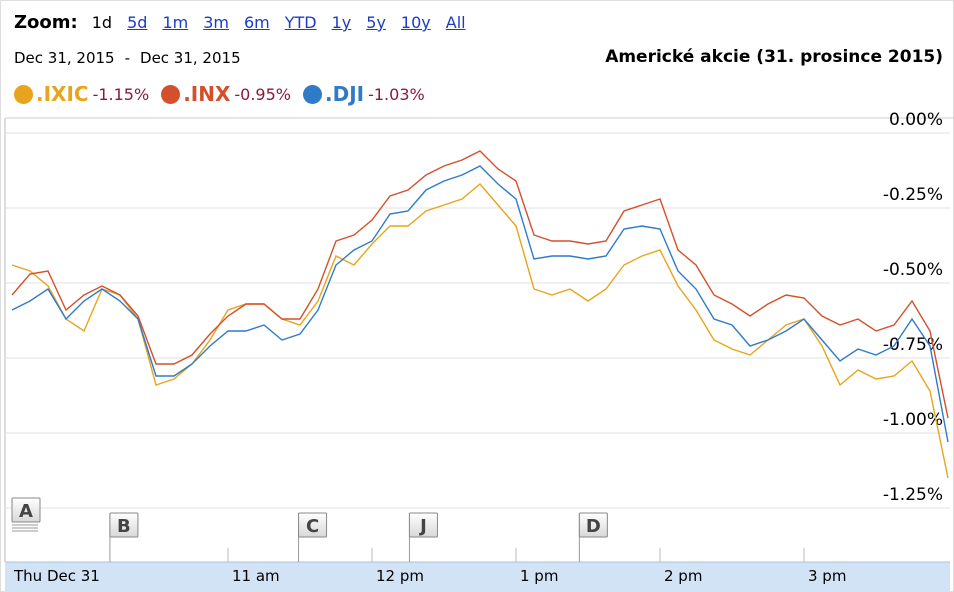  What do you see at coordinates (683, 576) in the screenshot?
I see `x-tick-label: 2 pm` at bounding box center [683, 576].